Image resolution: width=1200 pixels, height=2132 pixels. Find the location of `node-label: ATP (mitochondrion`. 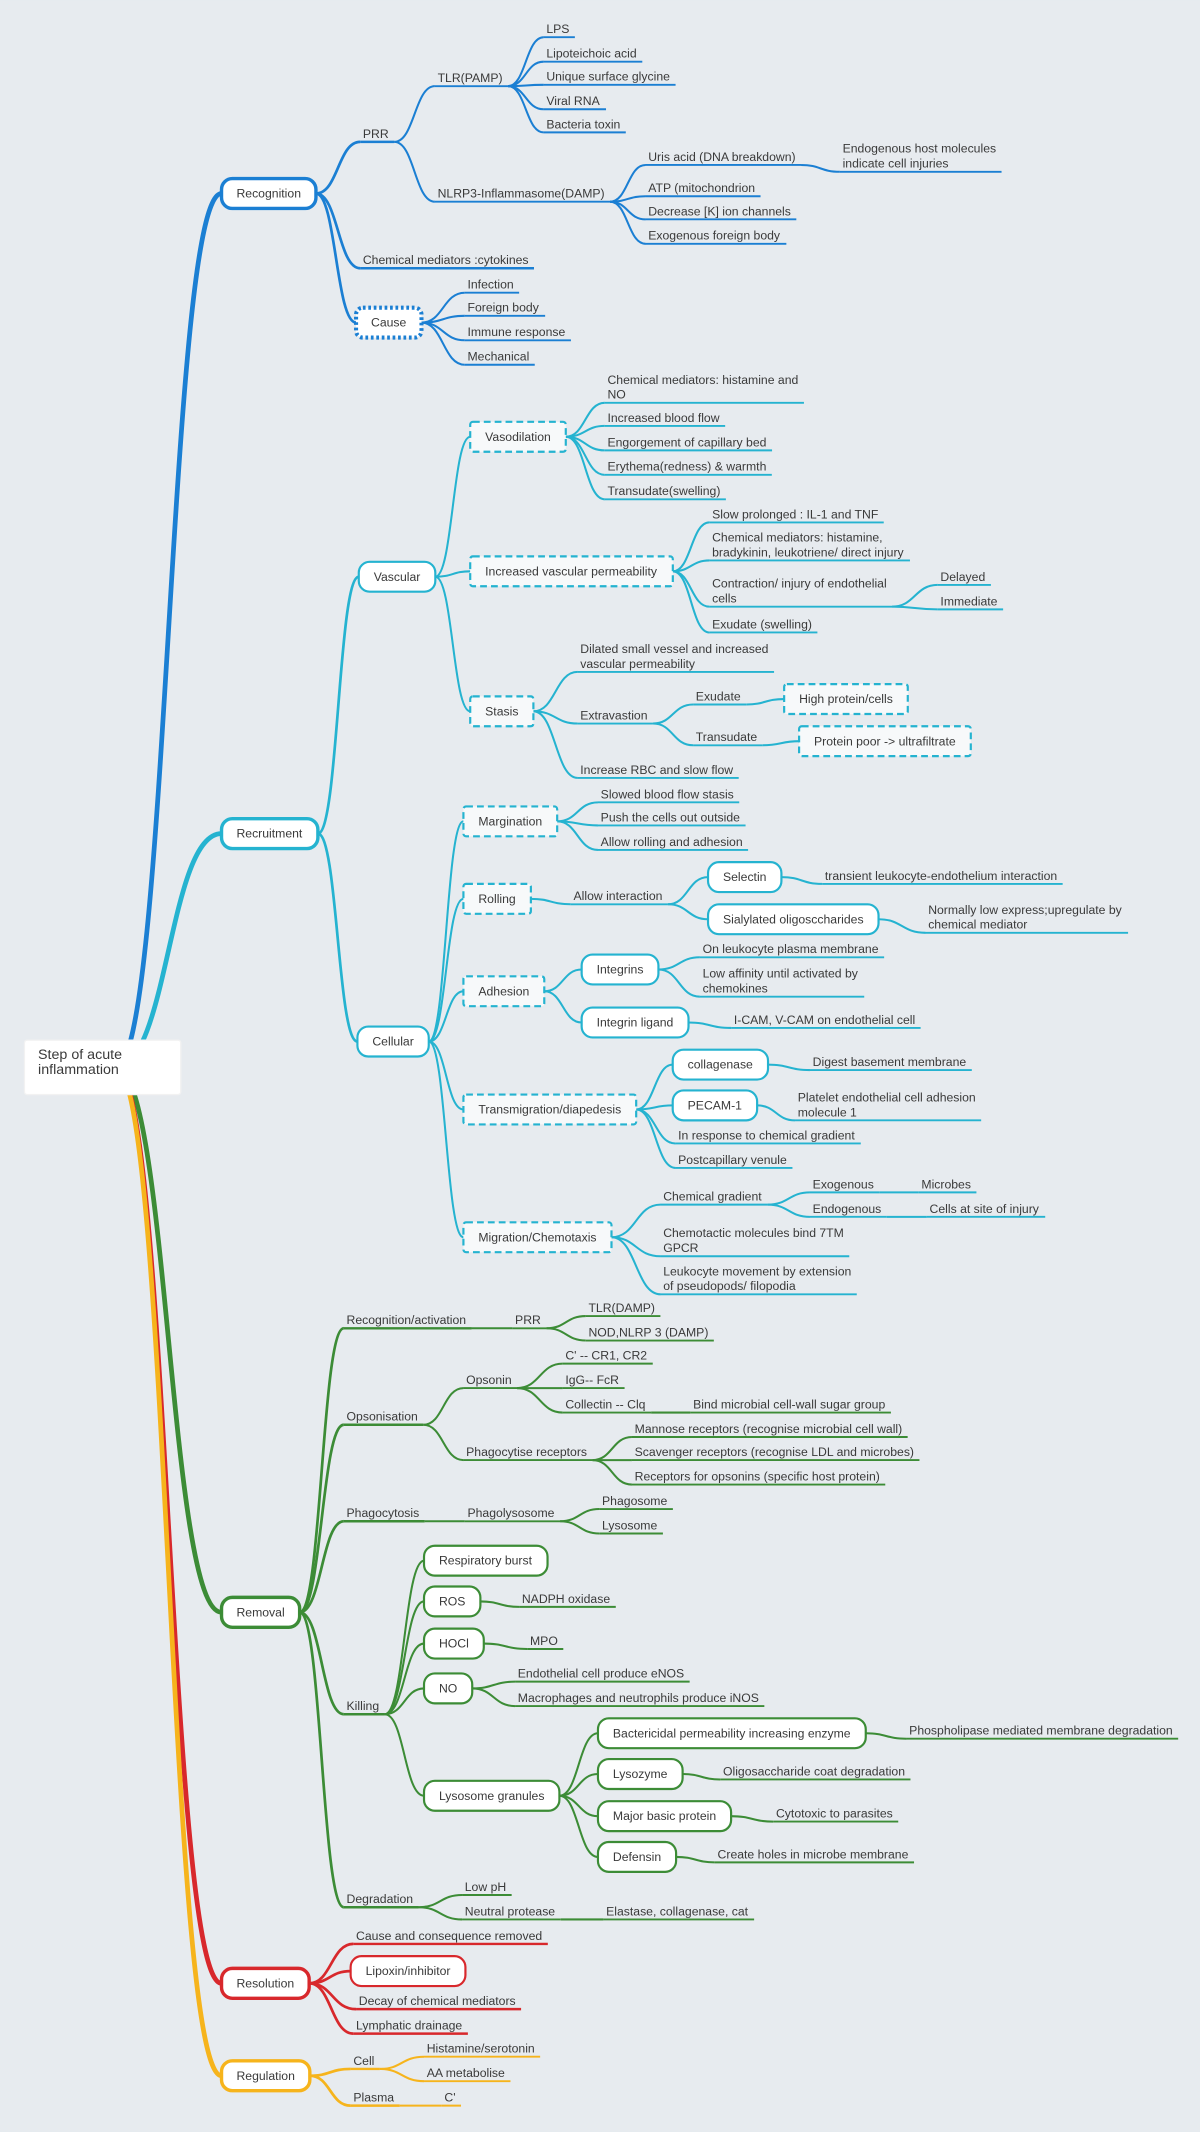

node-label: ATP (mitochondrion is located at coordinates (701, 188).